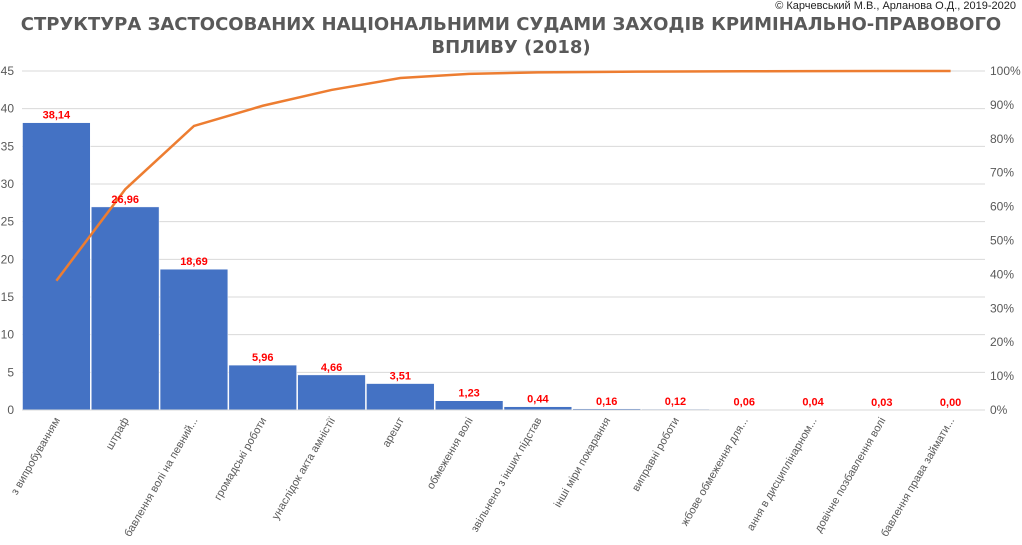 The width and height of the screenshot is (1022, 545). I want to click on x-category-label: арешт, so click(393, 433).